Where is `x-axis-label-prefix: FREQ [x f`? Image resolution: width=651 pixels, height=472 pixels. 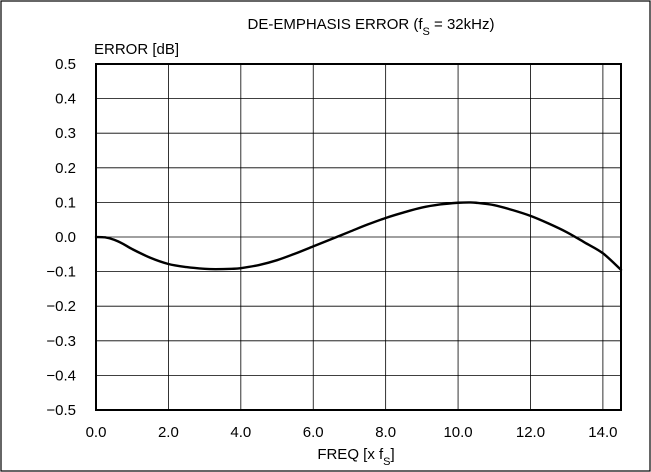 x-axis-label-prefix: FREQ [x f is located at coordinates (350, 454).